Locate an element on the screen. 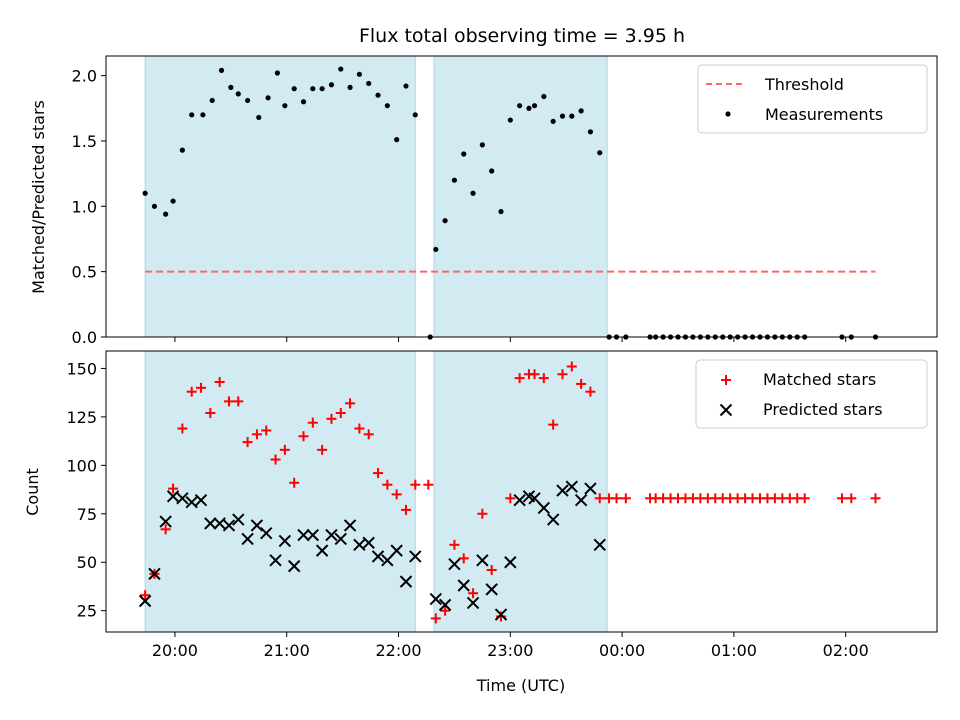 This screenshot has height=720, width=960. top-legend: Threshold Measurements is located at coordinates (812, 99).